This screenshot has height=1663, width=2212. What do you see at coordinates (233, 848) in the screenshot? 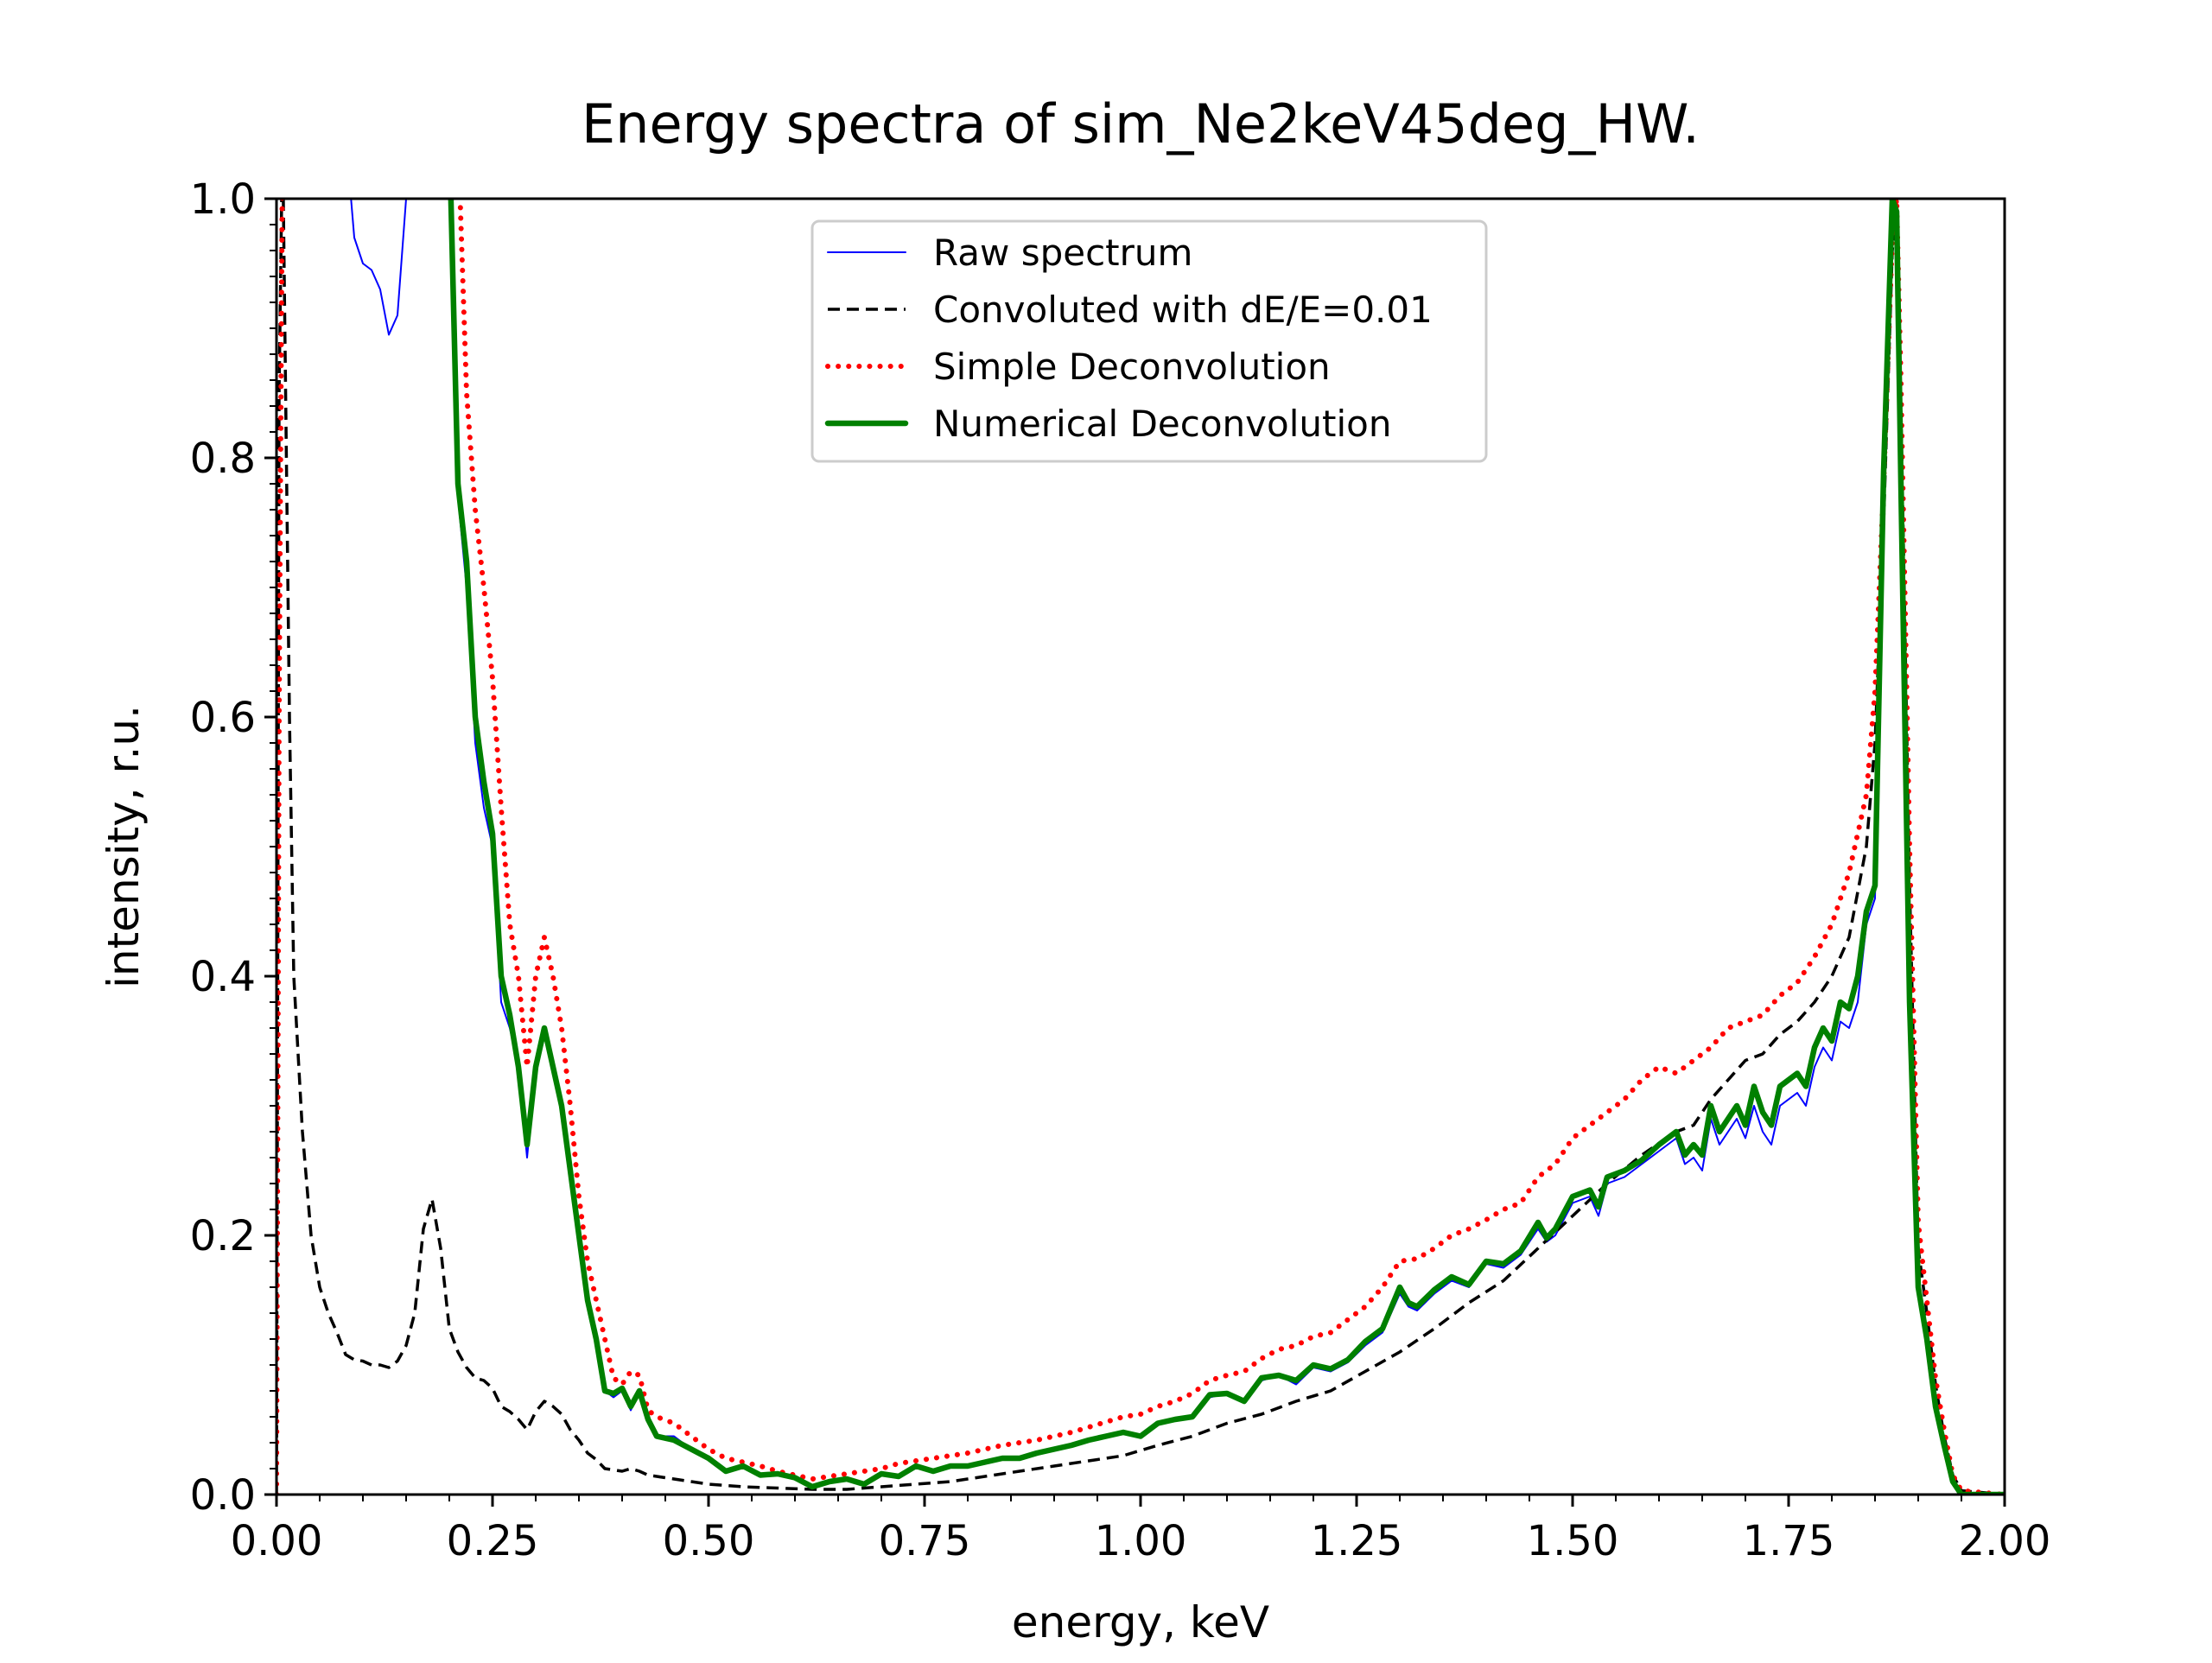
I see `y-axis: 0.0 0.2 0.4 0.6 0.8 1.0` at bounding box center [233, 848].